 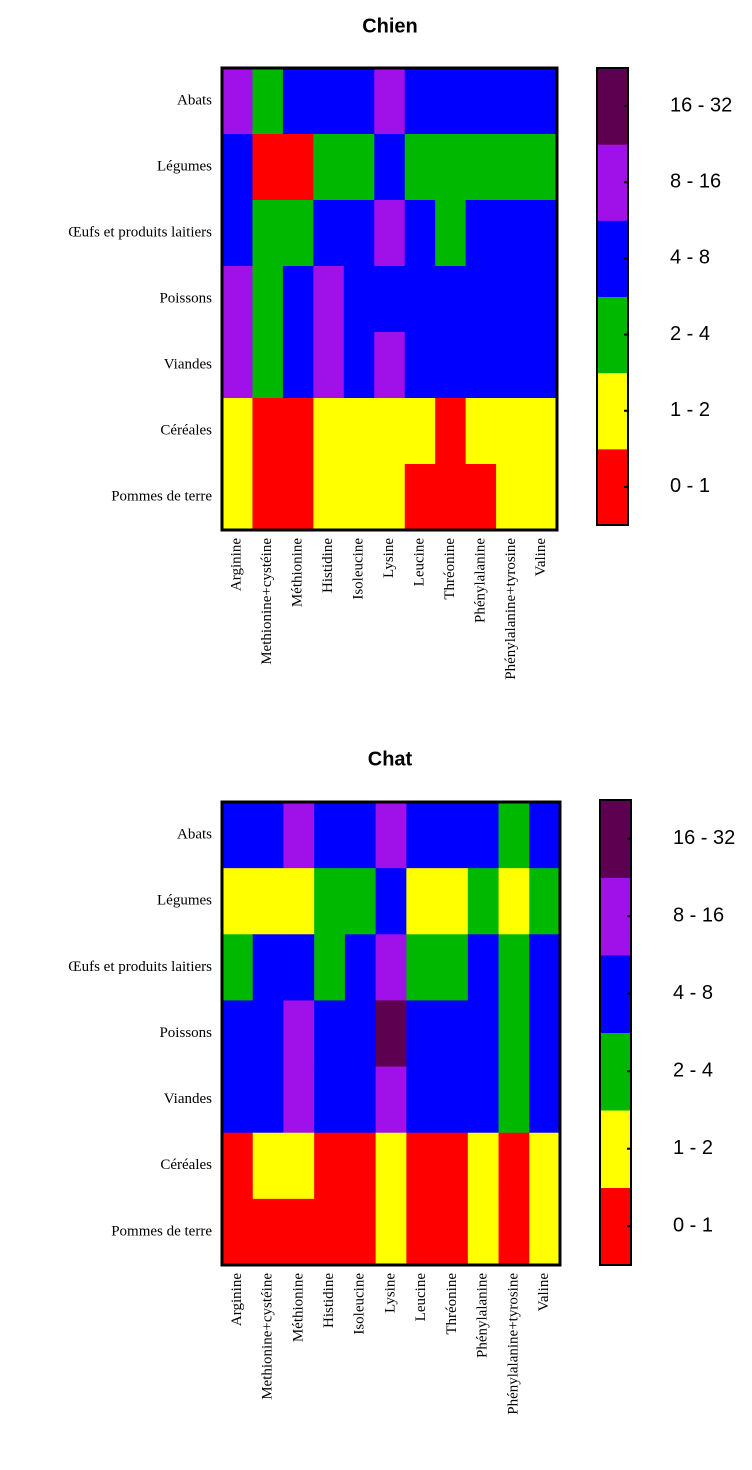 What do you see at coordinates (184, 901) in the screenshot?
I see `row-label: Légumes` at bounding box center [184, 901].